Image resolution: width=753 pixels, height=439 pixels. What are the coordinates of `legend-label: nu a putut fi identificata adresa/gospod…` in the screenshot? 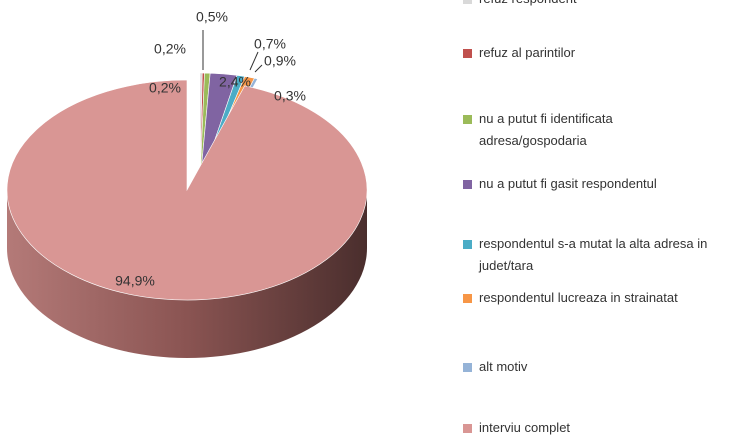 It's located at (546, 129).